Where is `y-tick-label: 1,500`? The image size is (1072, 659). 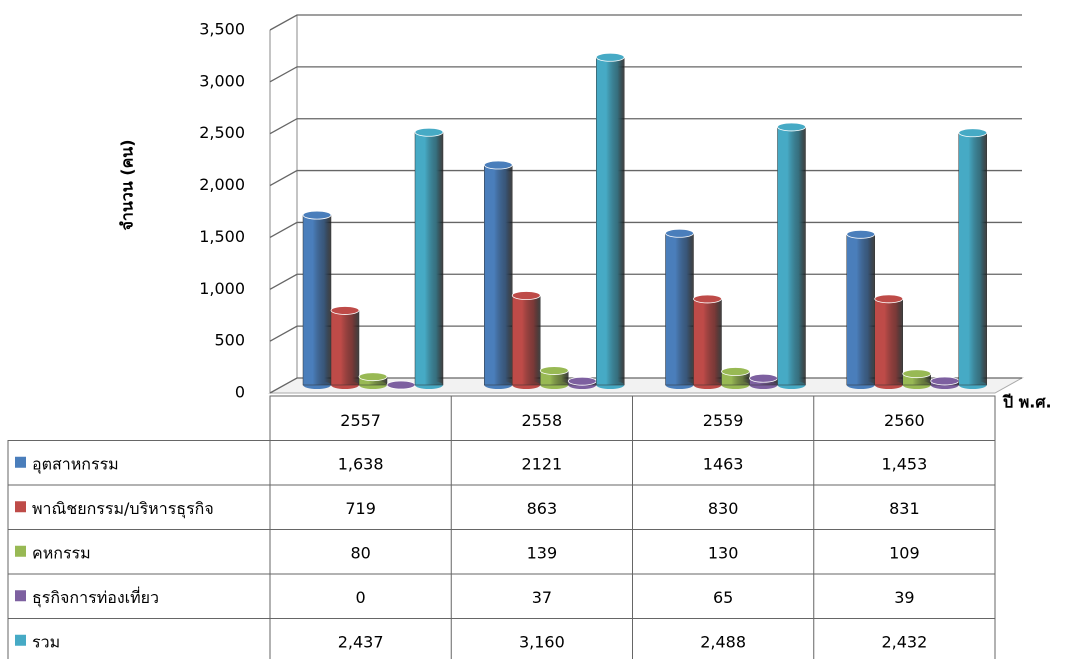 y-tick-label: 1,500 is located at coordinates (222, 236).